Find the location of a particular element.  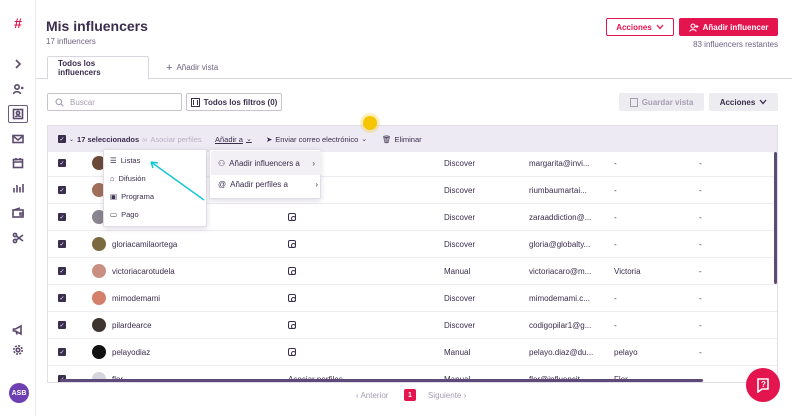

menu-item-difusion-label: Difusión is located at coordinates (132, 178).